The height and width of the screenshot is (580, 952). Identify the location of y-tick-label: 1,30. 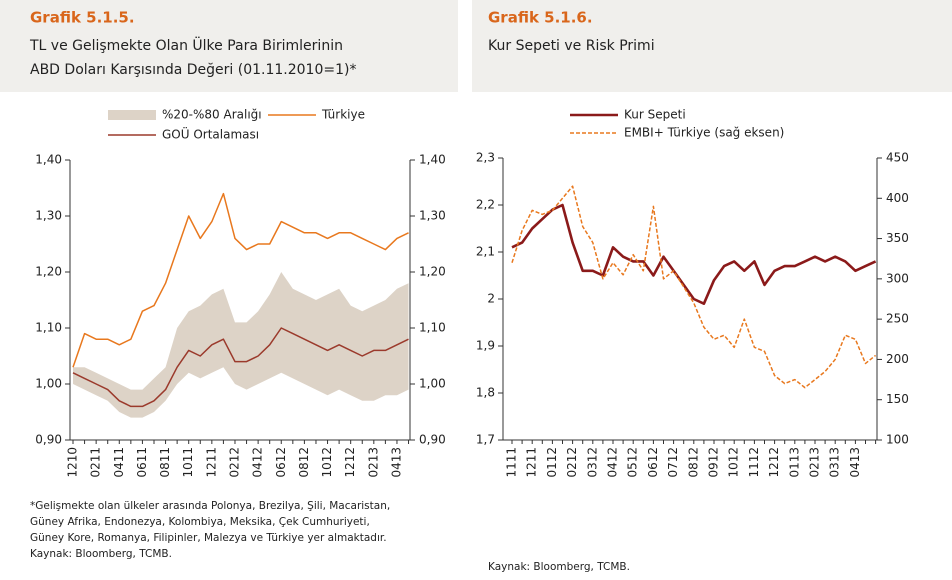
(48, 216).